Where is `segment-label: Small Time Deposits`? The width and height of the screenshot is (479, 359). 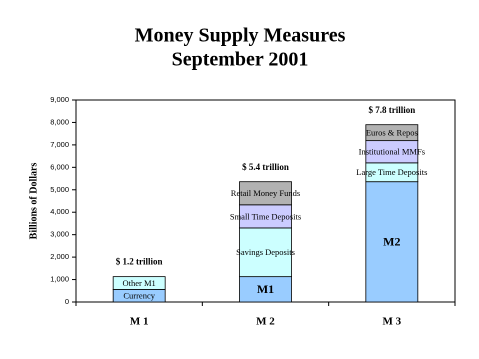 segment-label: Small Time Deposits is located at coordinates (265, 216).